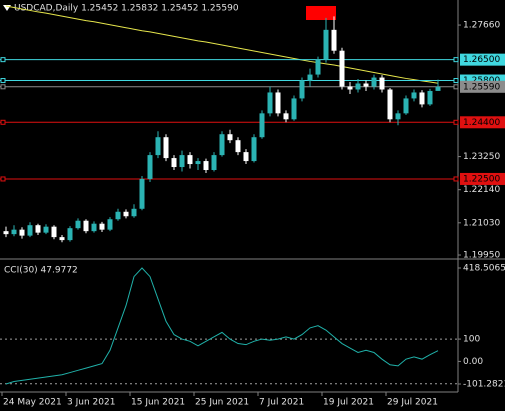  What do you see at coordinates (281, 403) in the screenshot?
I see `x-tick-label: 7 Jul 2021` at bounding box center [281, 403].